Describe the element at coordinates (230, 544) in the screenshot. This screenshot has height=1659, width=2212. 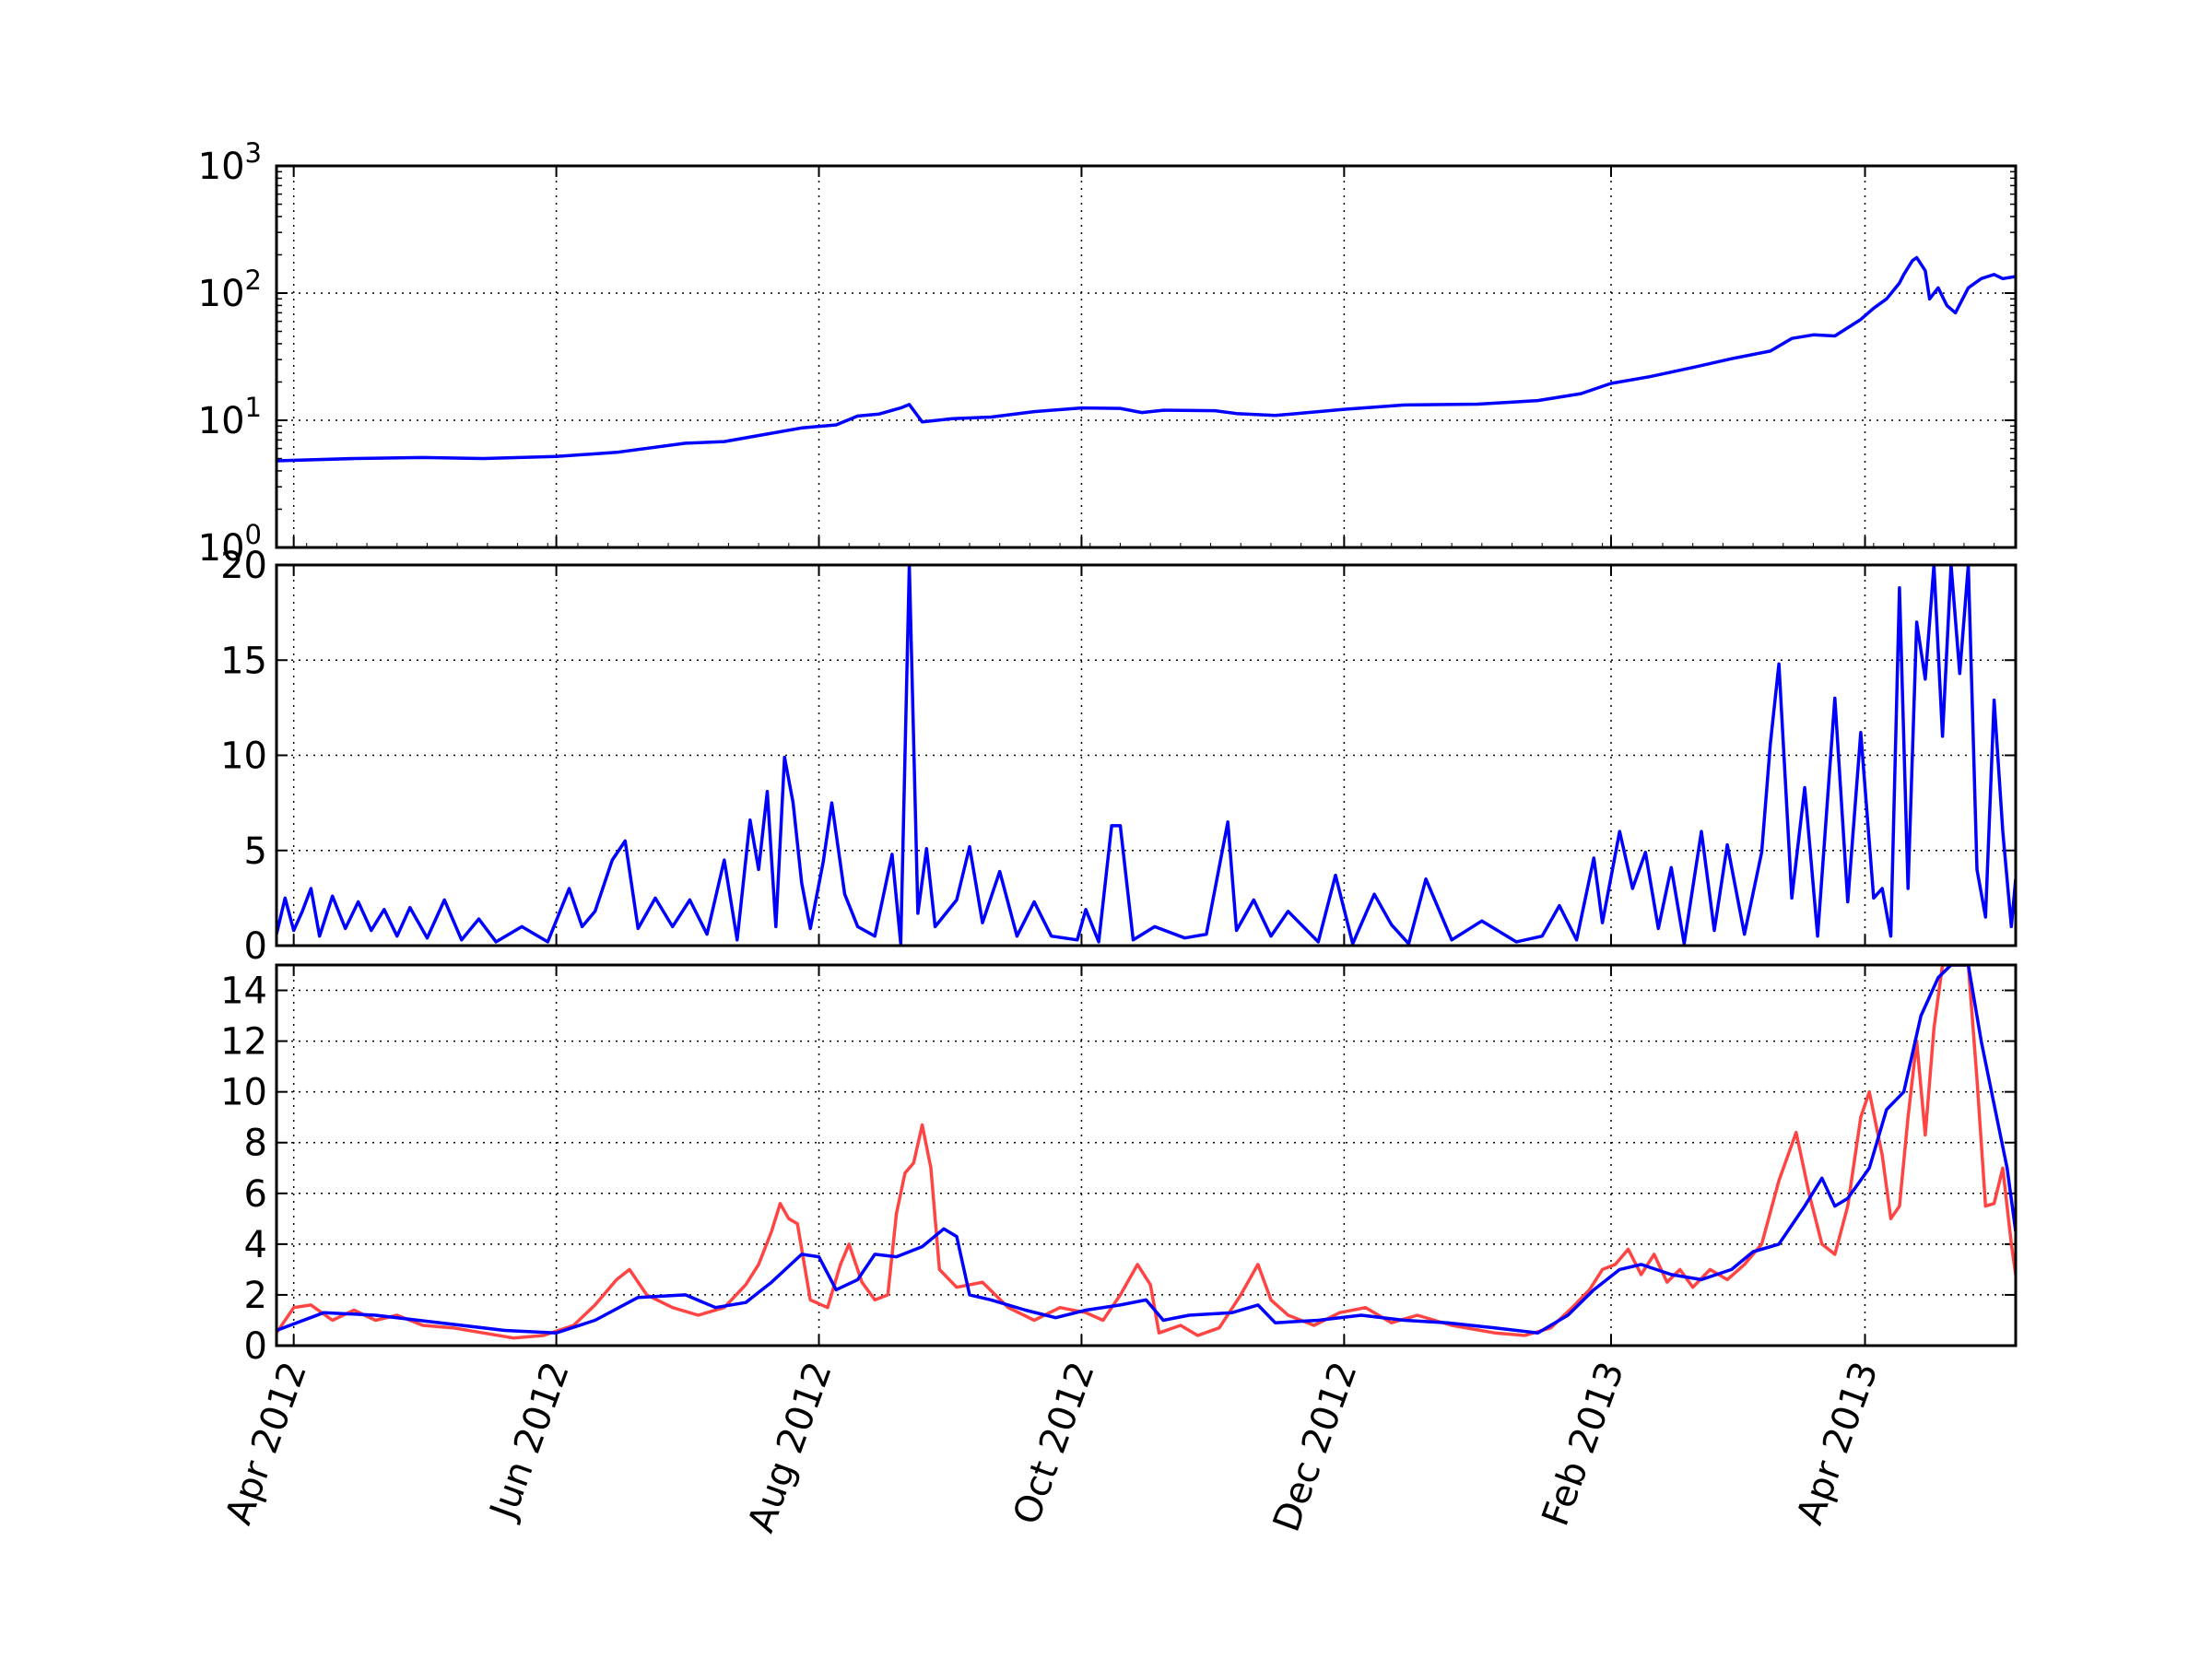
I see `y-tick-label: 10⁰` at that location.